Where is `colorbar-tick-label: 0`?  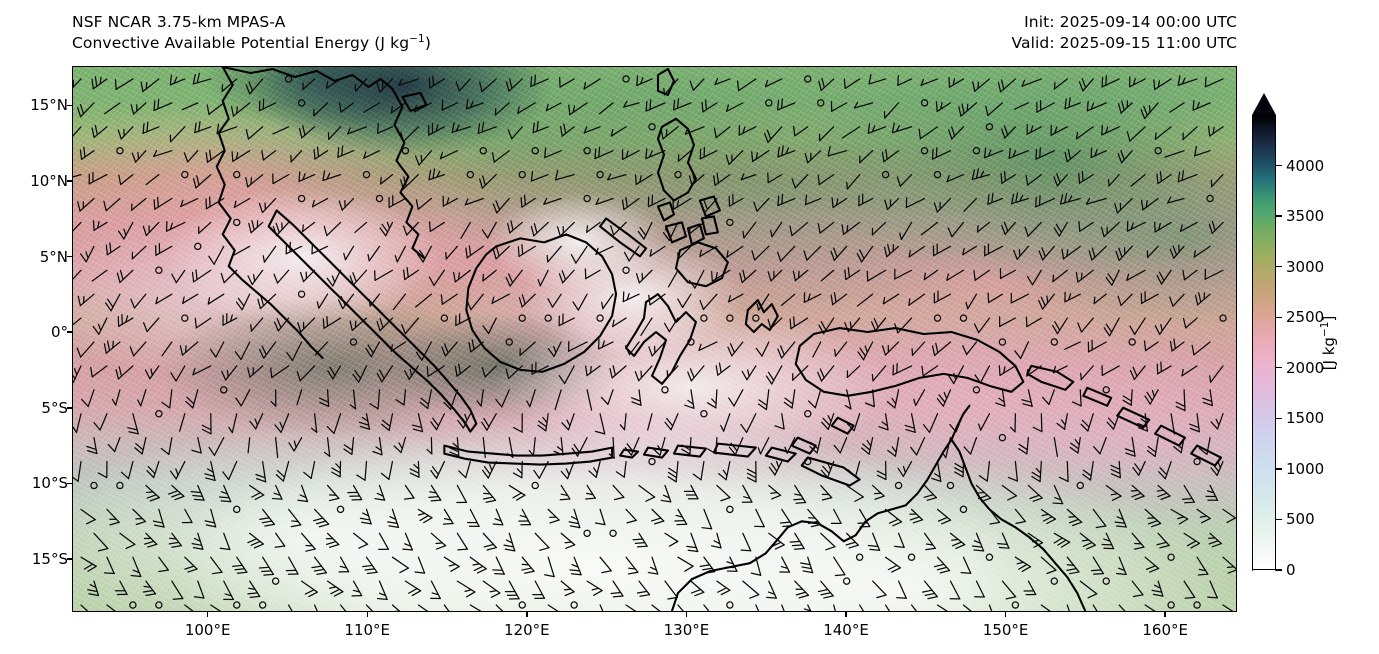
colorbar-tick-label: 0 is located at coordinates (1291, 570).